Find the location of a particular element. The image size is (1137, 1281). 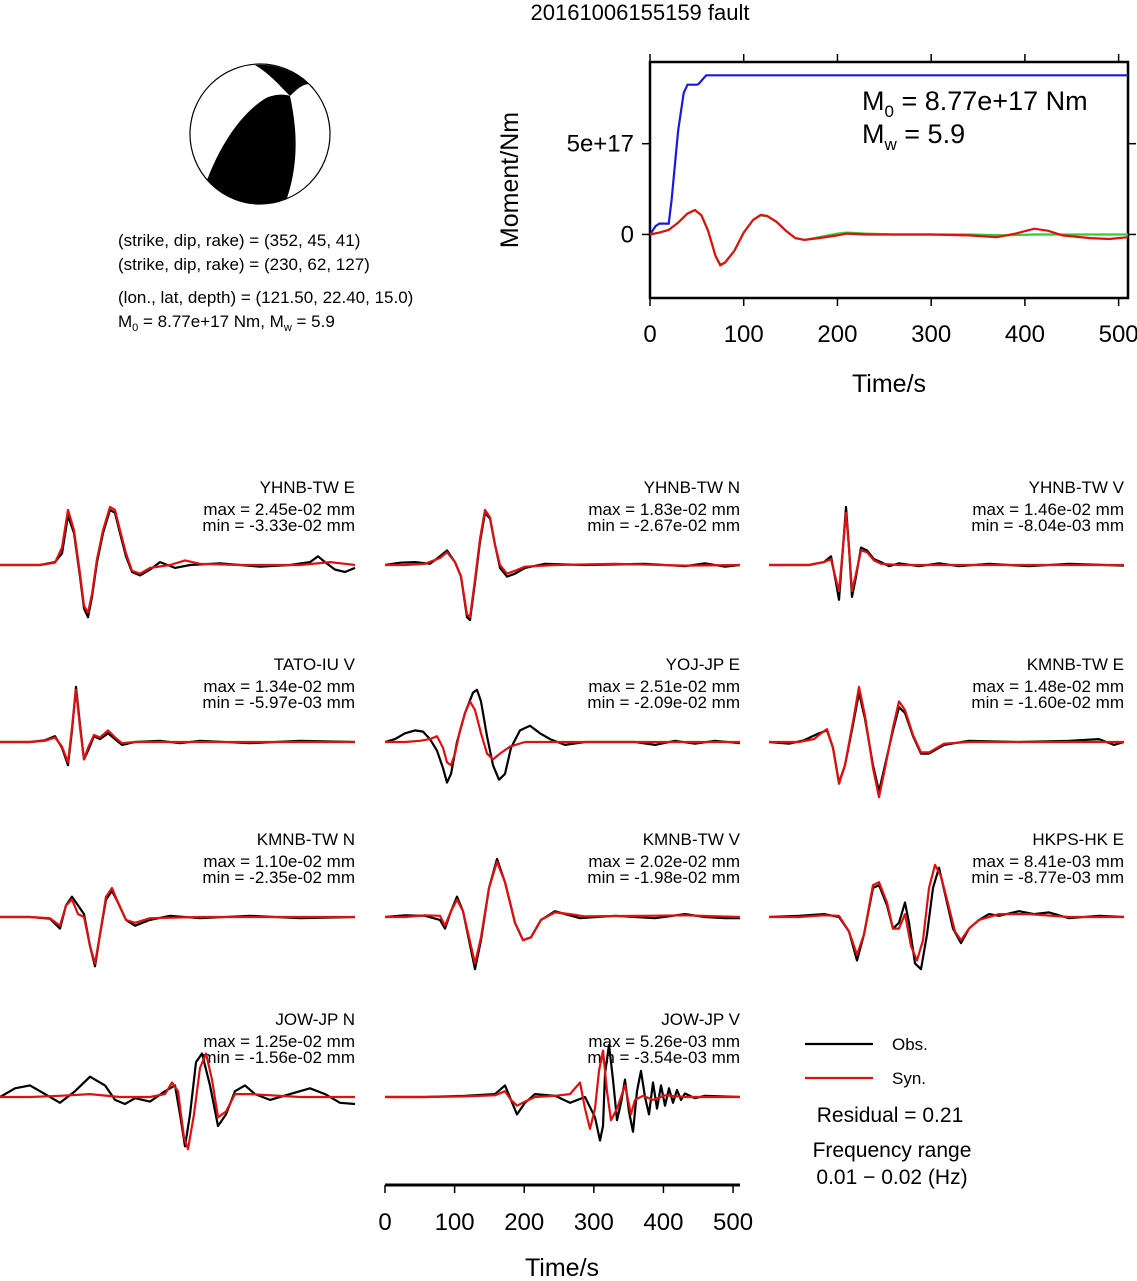

moment-mw-annotation: Mw = 5.9 is located at coordinates (913, 136).